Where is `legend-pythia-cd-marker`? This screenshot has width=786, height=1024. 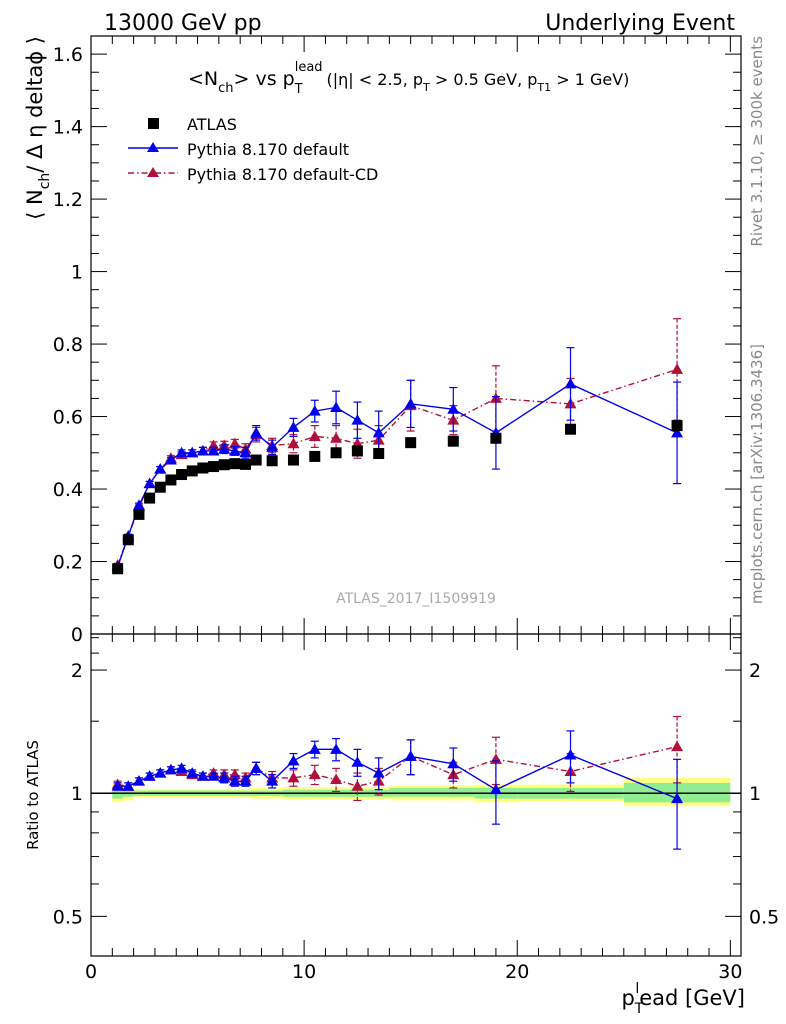
legend-pythia-cd-marker is located at coordinates (153, 172).